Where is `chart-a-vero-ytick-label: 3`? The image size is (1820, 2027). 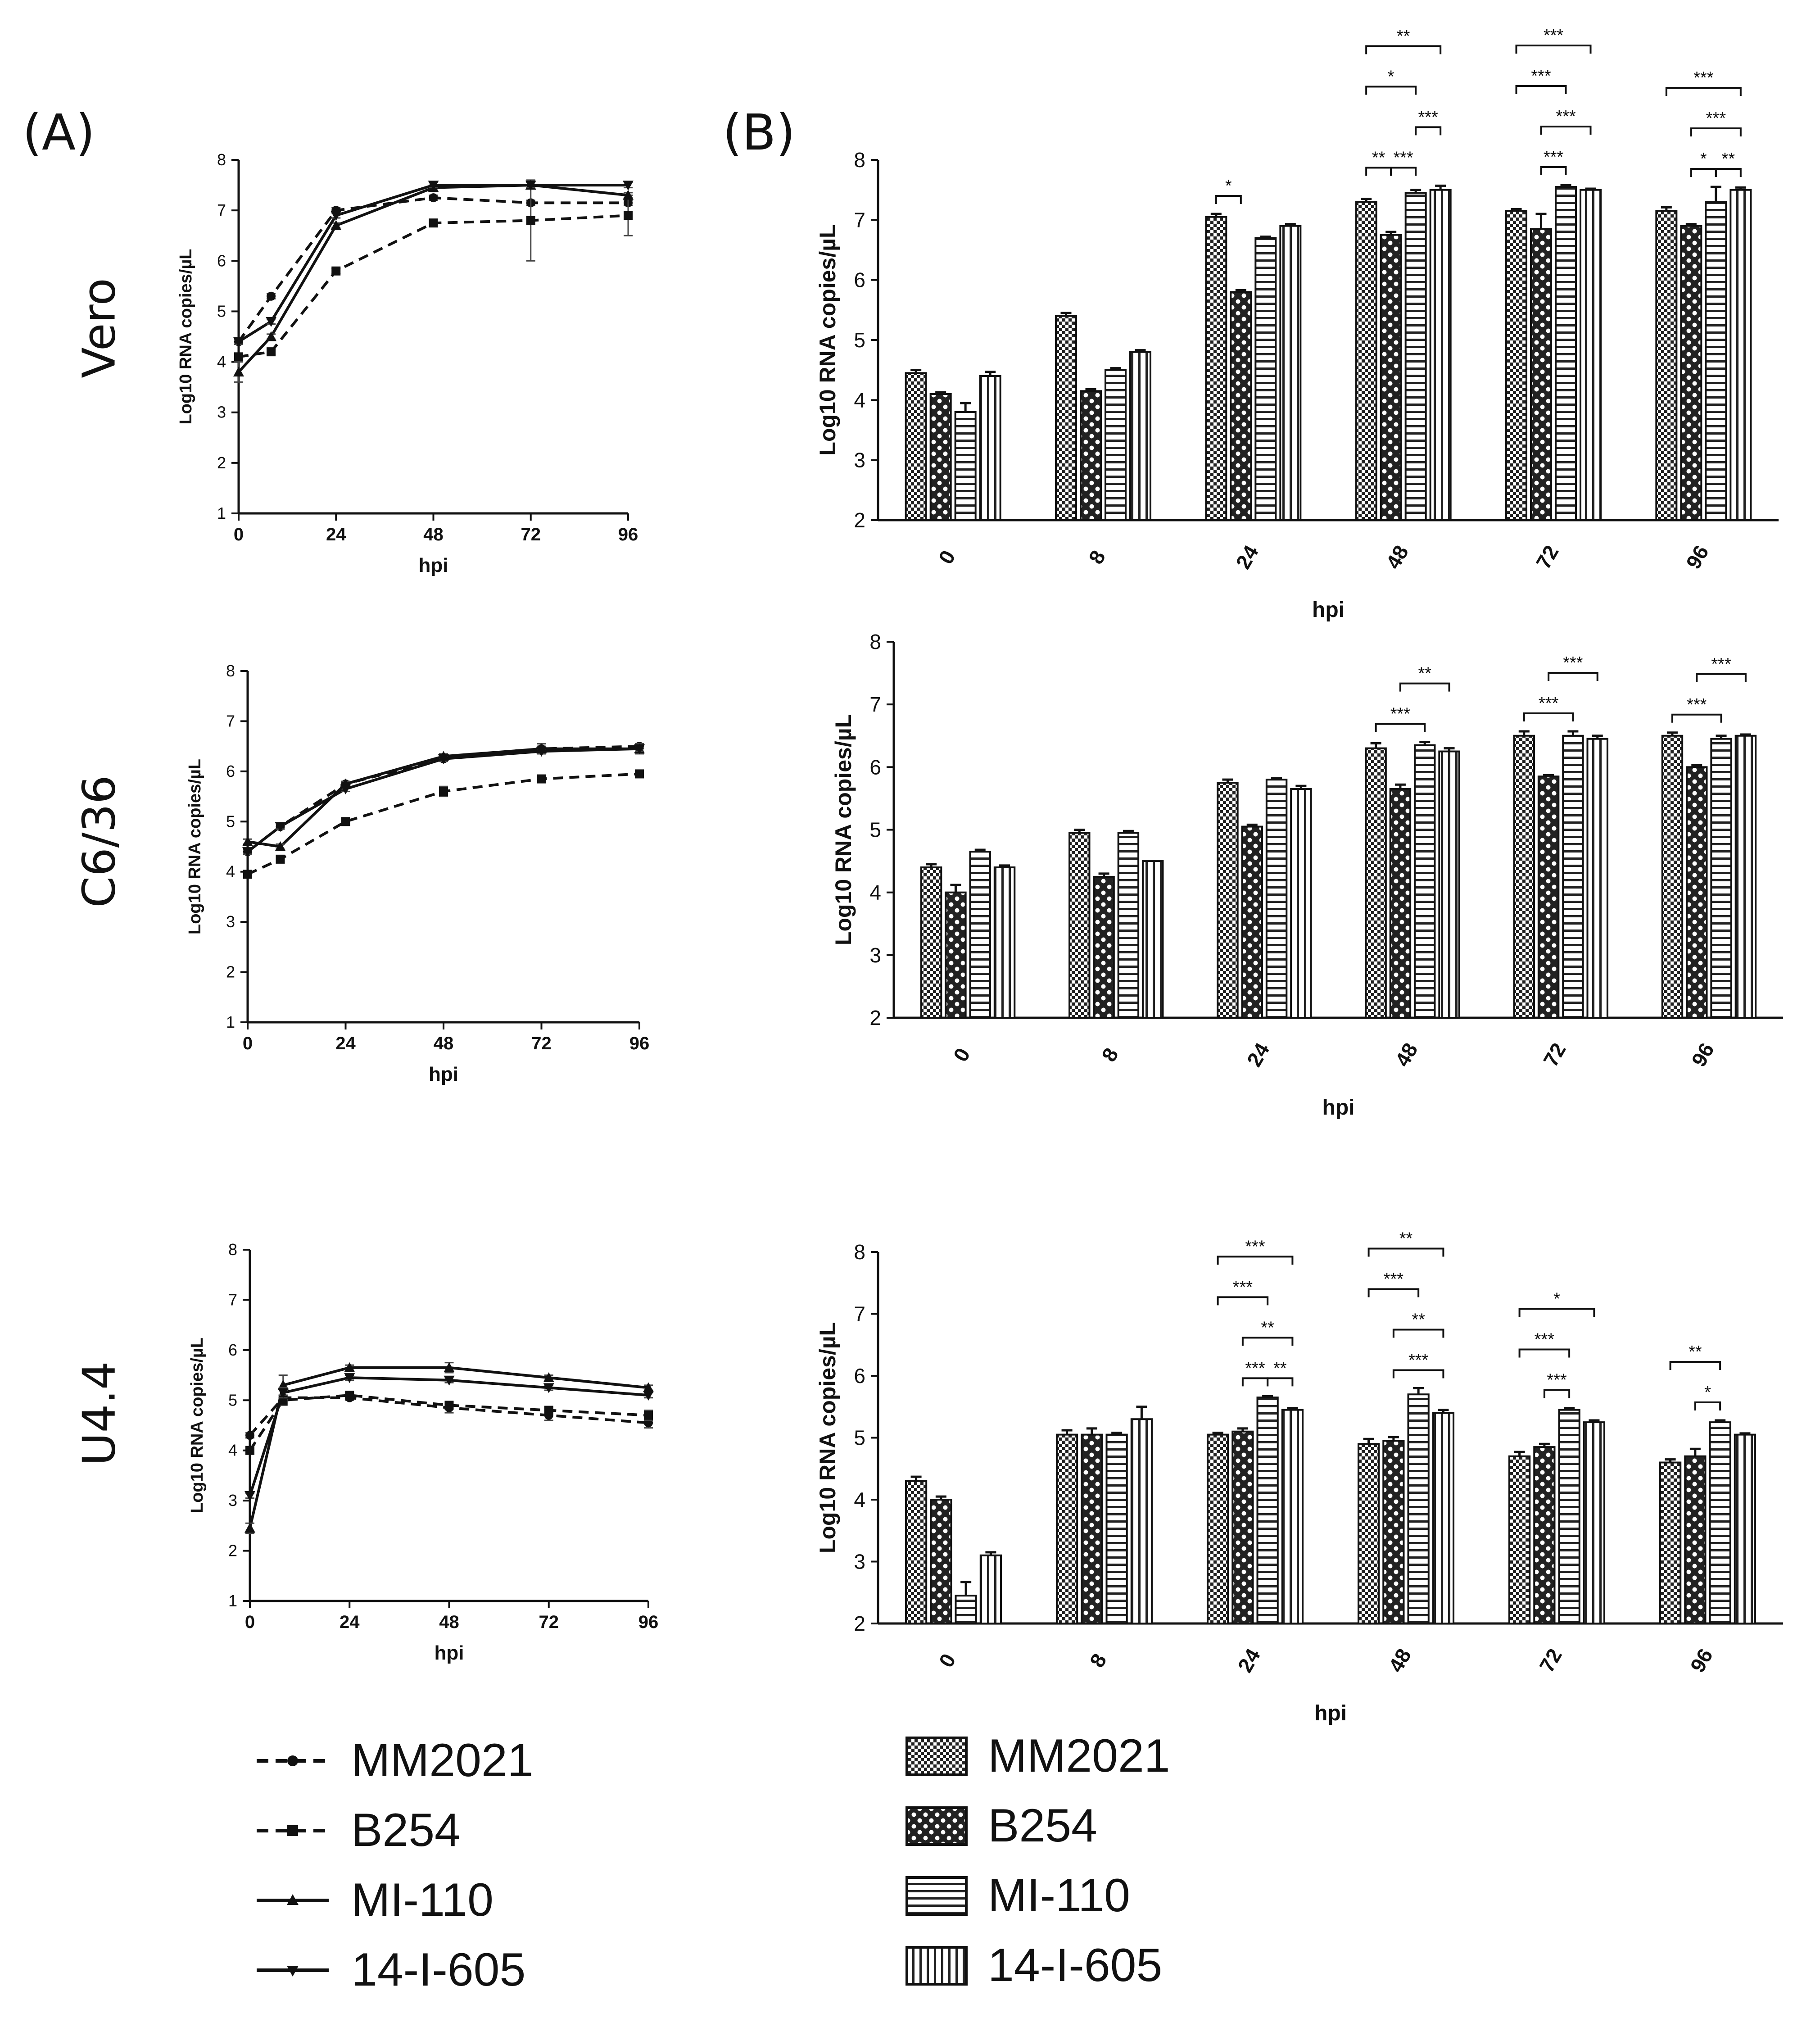 chart-a-vero-ytick-label: 3 is located at coordinates (222, 412).